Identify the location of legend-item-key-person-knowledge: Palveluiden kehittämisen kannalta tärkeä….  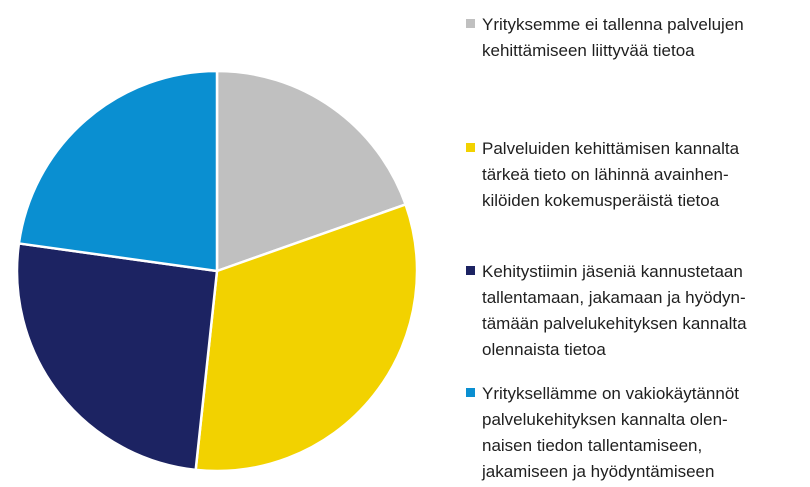
(636, 175).